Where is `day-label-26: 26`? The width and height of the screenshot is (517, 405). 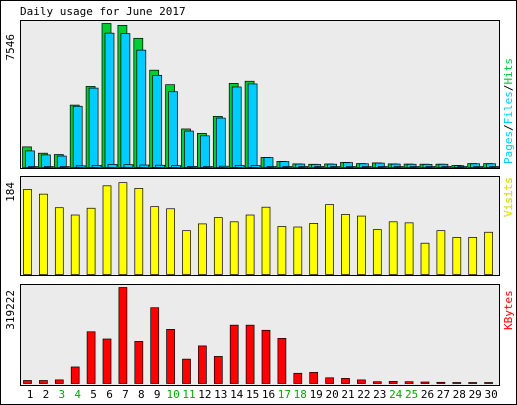
day-label-26: 26 is located at coordinates (427, 394).